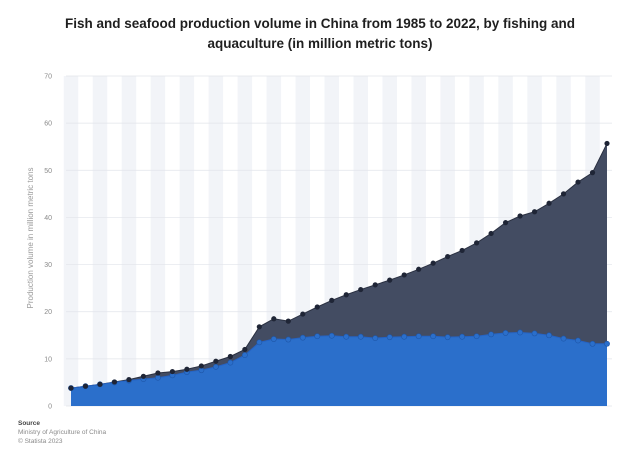 This screenshot has height=456, width=640. Describe the element at coordinates (29, 423) in the screenshot. I see `source-heading: Source` at that location.